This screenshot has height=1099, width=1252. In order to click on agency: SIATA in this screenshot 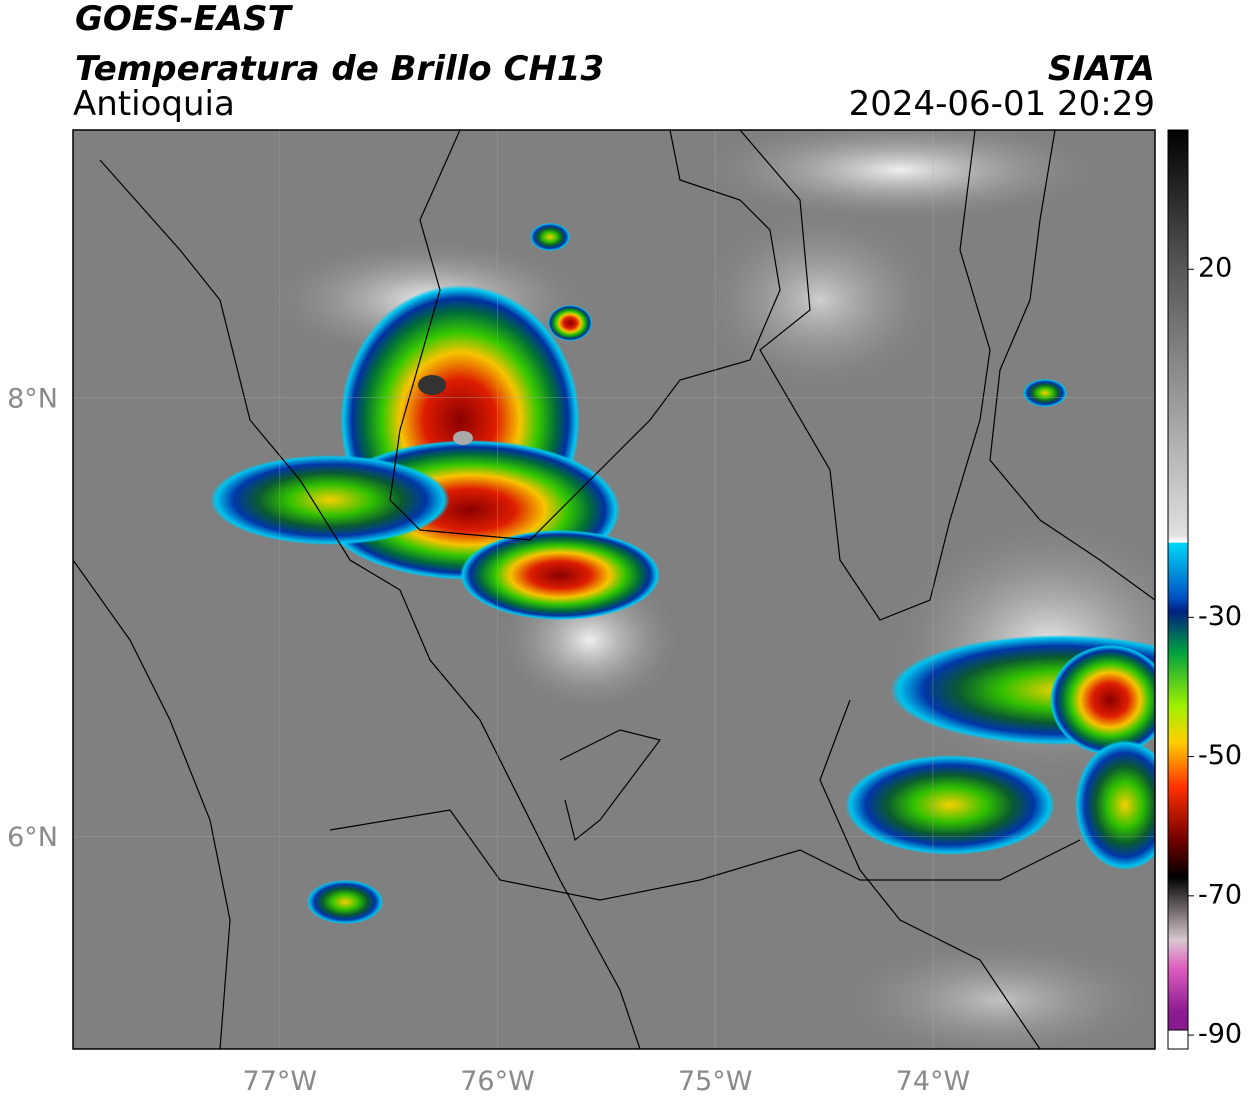, I will do `click(1101, 69)`.